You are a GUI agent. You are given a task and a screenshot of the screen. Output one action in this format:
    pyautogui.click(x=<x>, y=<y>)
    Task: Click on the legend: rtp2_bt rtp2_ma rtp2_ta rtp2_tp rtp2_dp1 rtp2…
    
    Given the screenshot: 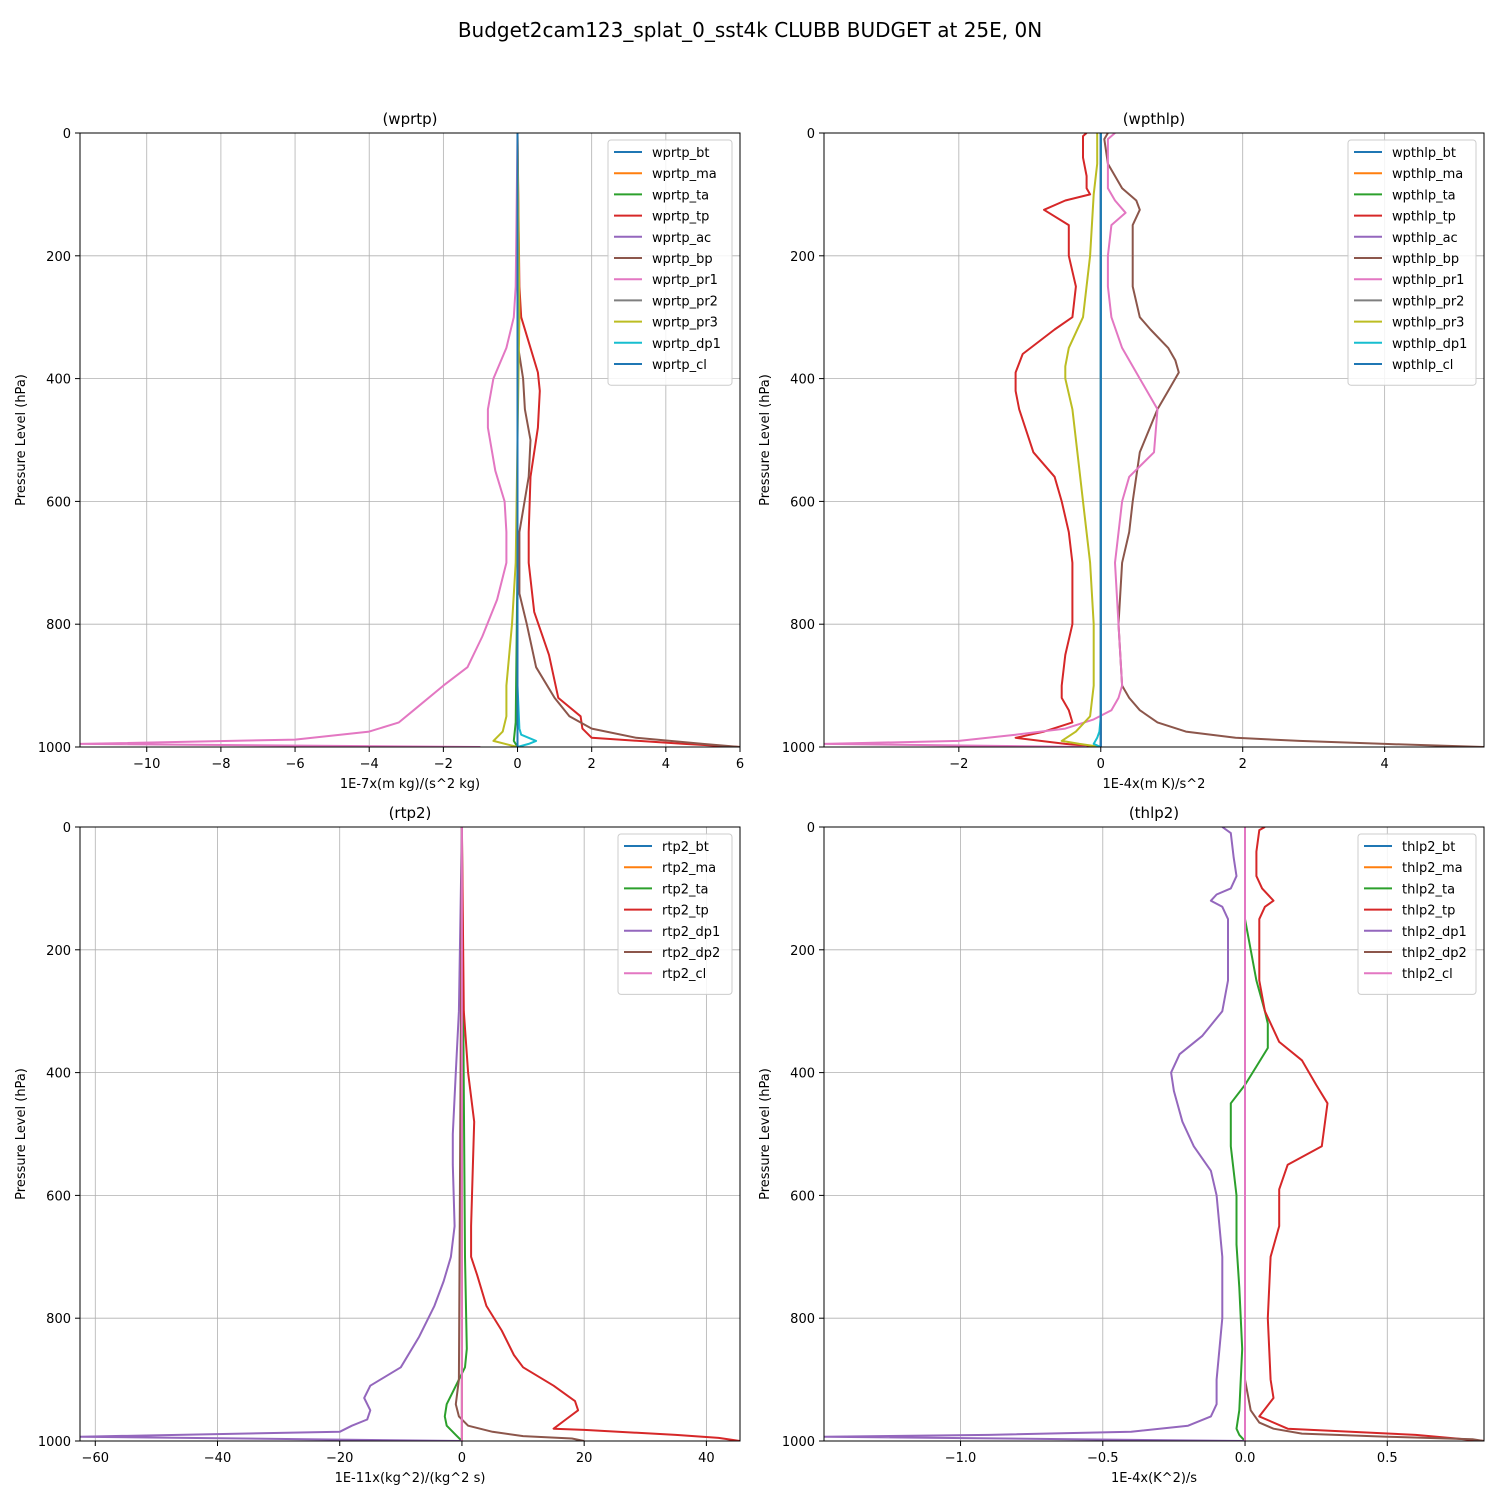 What is the action you would take?
    pyautogui.click(x=675, y=914)
    